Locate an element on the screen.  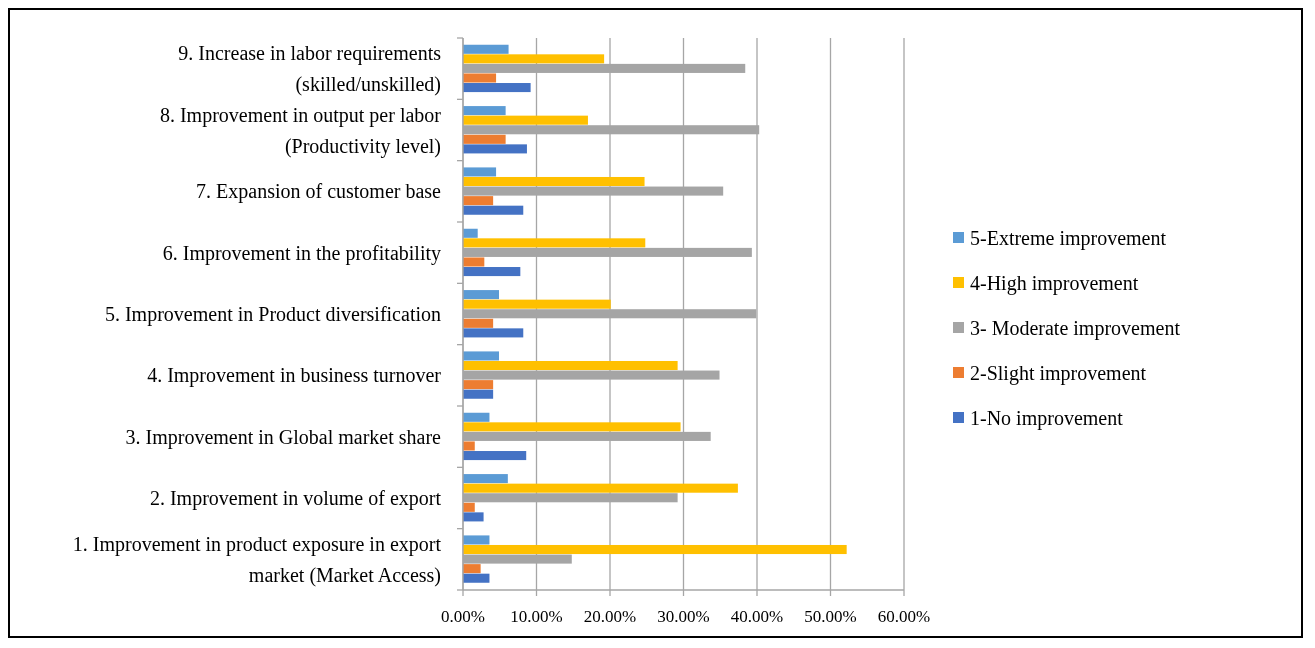
x-tick-label: 50.00% is located at coordinates (830, 616).